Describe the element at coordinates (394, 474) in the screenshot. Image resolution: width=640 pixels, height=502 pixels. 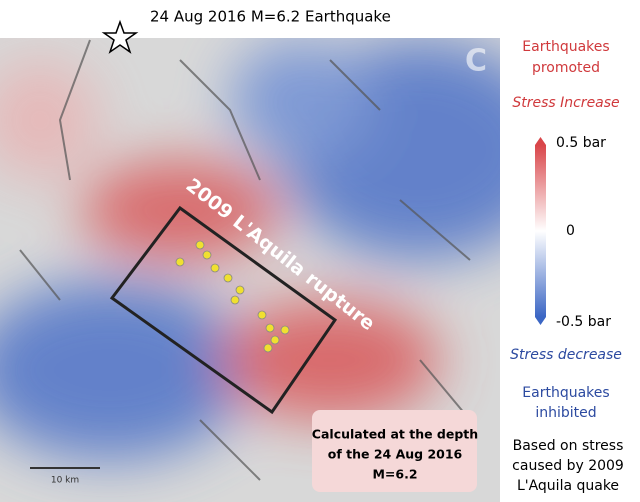
I see `note-line: M=6.2` at that location.